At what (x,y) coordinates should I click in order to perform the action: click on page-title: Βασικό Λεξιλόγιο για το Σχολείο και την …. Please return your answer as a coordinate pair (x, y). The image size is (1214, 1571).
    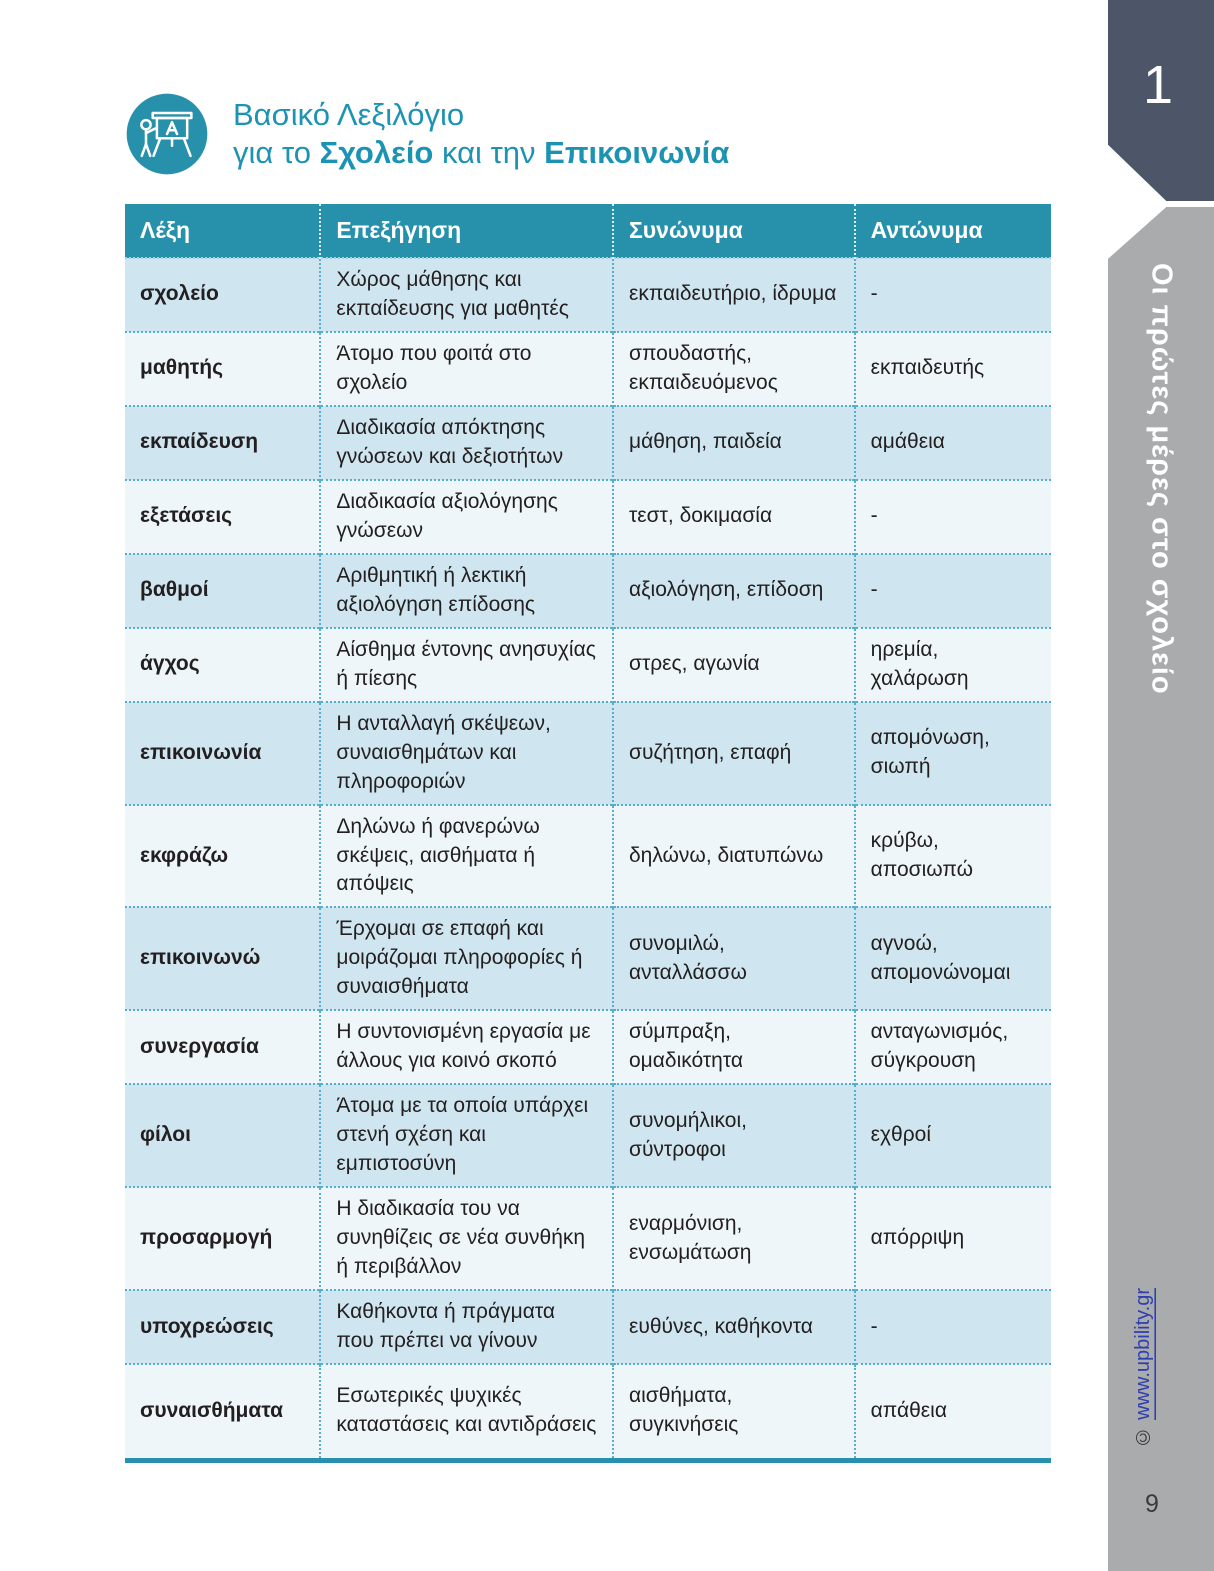
    Looking at the image, I should click on (481, 130).